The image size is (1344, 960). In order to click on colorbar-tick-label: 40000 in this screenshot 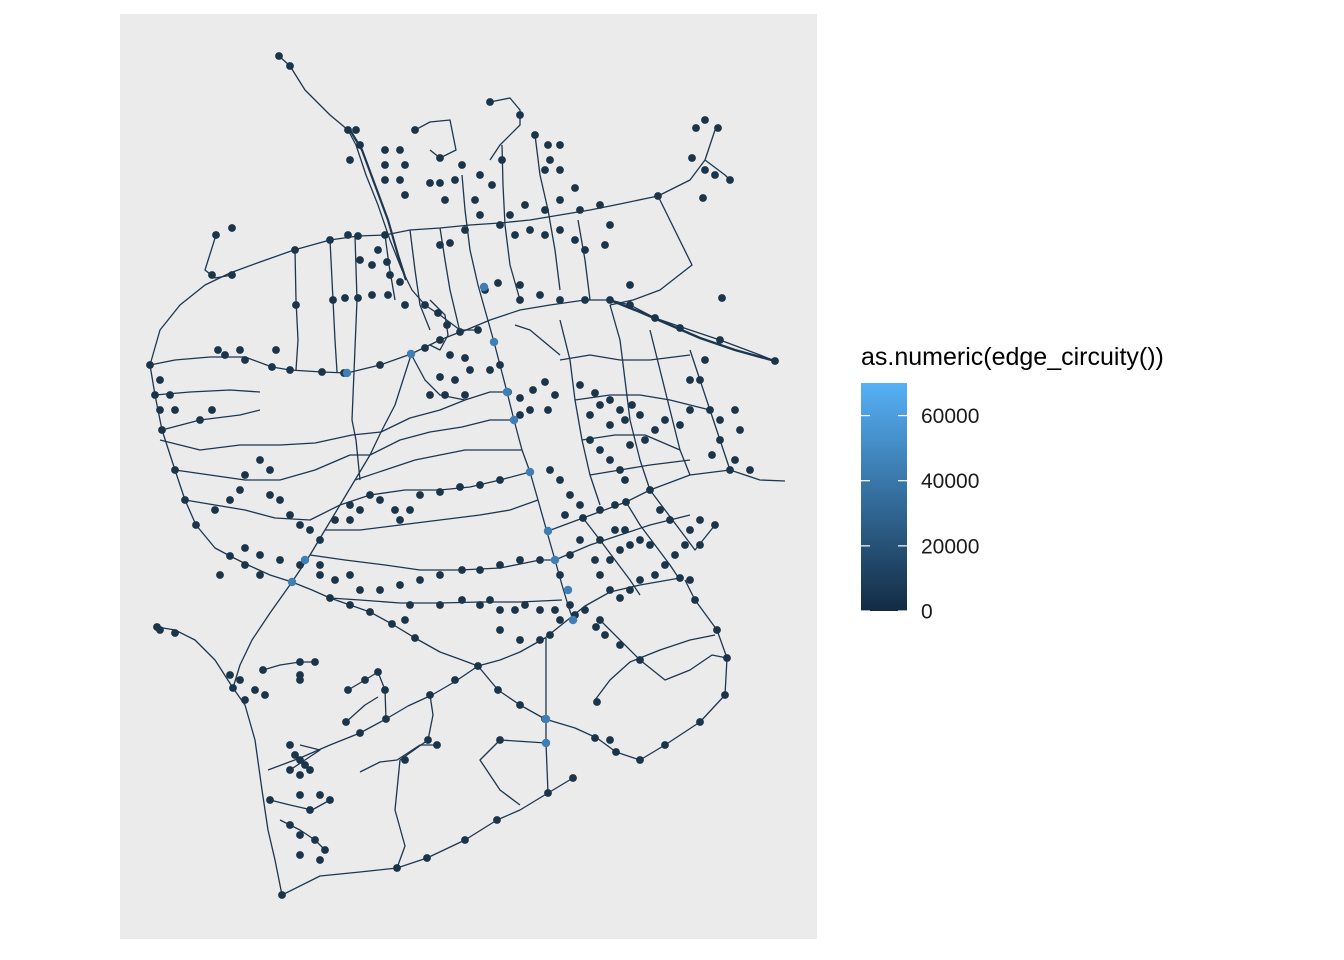, I will do `click(950, 481)`.